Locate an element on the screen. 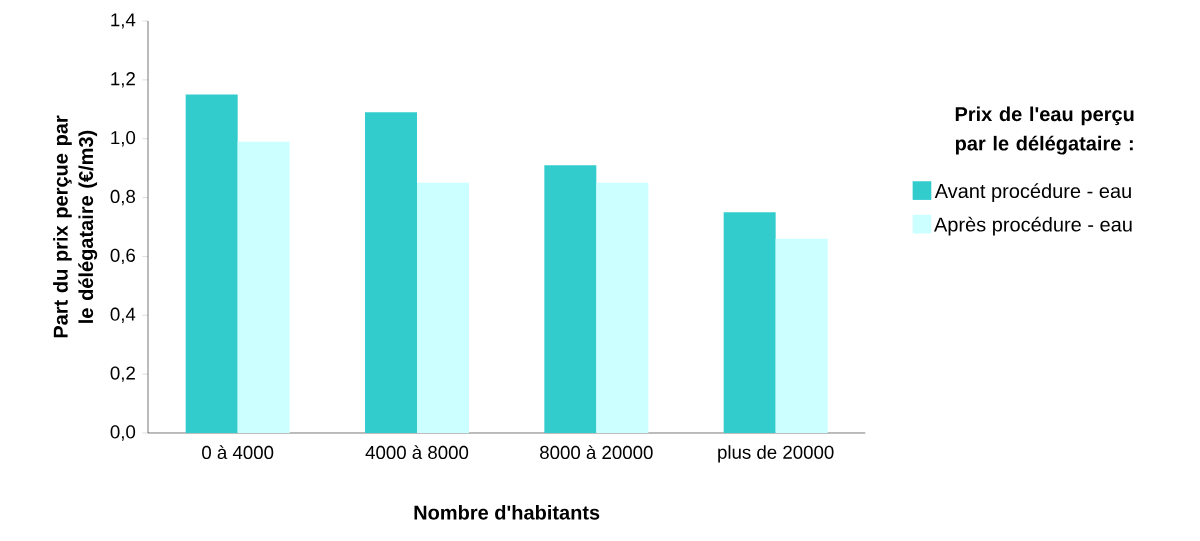  y-tick-label: 1,2 is located at coordinates (123, 80).